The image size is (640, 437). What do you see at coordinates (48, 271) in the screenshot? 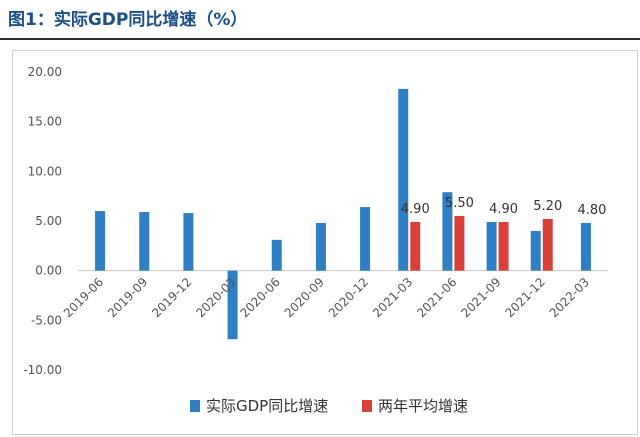
I see `y-tick-label: 0.00` at bounding box center [48, 271].